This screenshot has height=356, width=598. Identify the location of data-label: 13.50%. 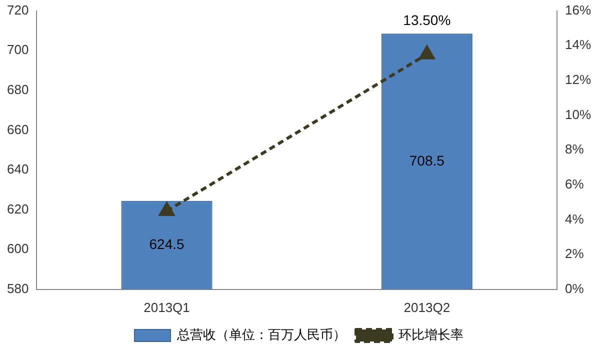
(427, 20).